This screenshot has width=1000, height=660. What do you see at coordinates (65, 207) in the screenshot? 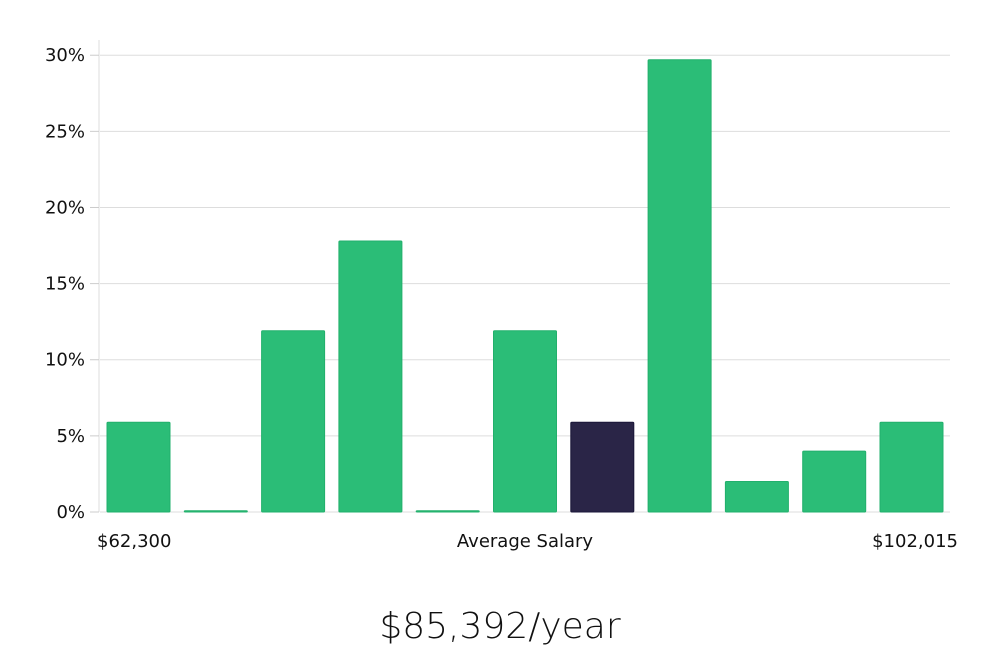
I see `y-tick-label: 20%` at bounding box center [65, 207].